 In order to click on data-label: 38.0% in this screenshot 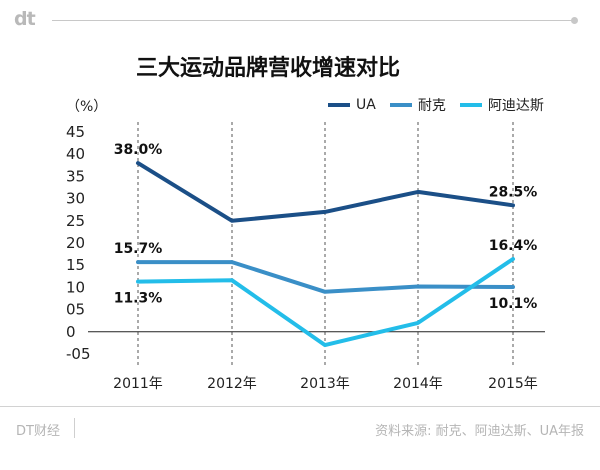, I will do `click(138, 150)`.